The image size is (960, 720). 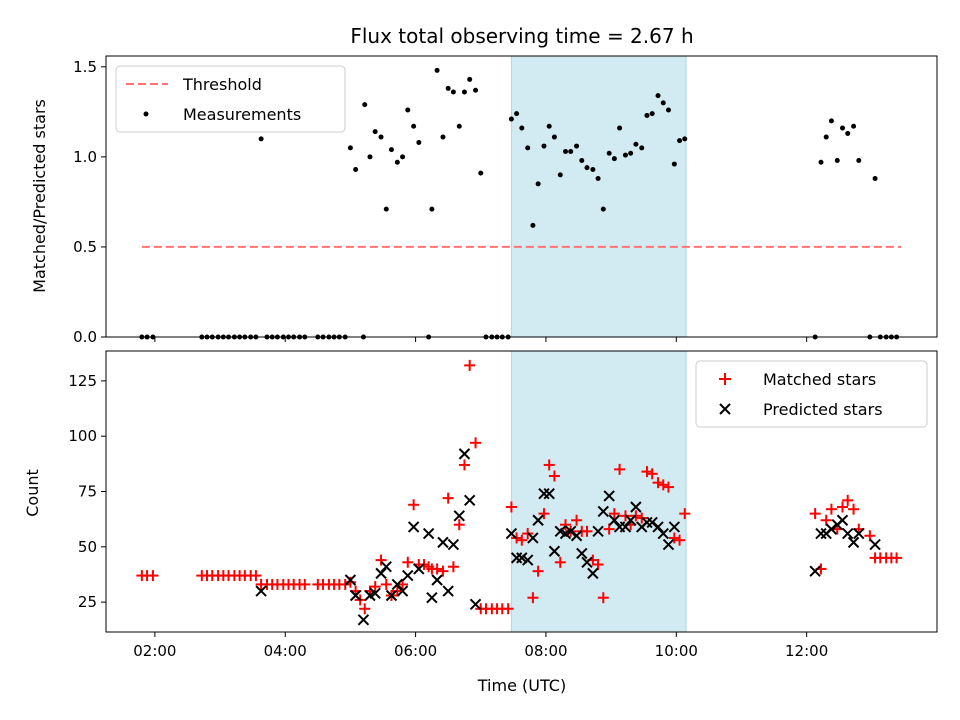 I want to click on bottom-y-axis-label: Count, so click(x=32, y=493).